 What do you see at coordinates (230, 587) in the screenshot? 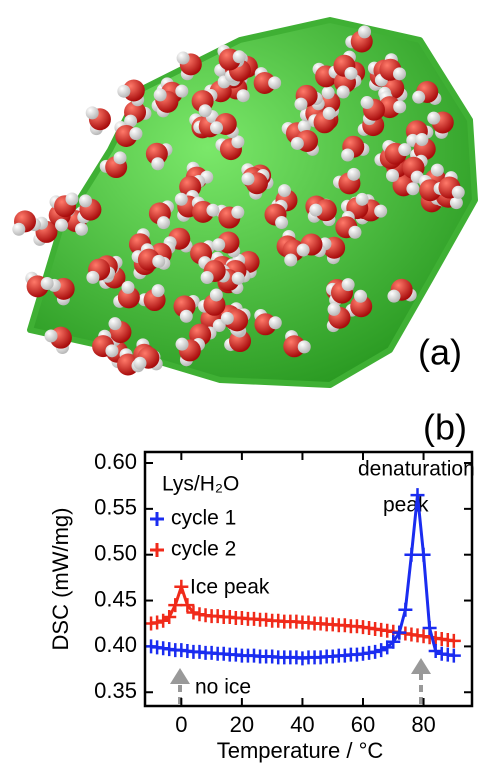
I see `annotation: Ice peak` at bounding box center [230, 587].